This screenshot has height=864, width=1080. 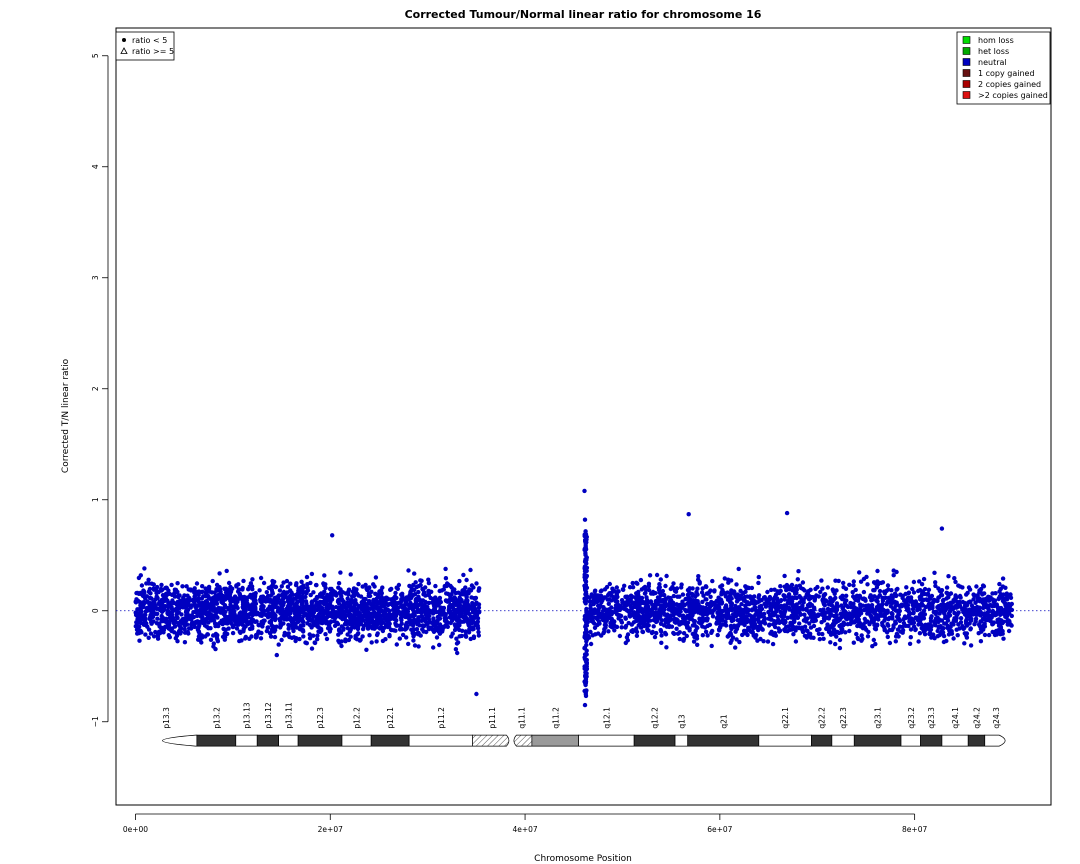 I want to click on ideogram-band-label: q21, so click(x=723, y=721).